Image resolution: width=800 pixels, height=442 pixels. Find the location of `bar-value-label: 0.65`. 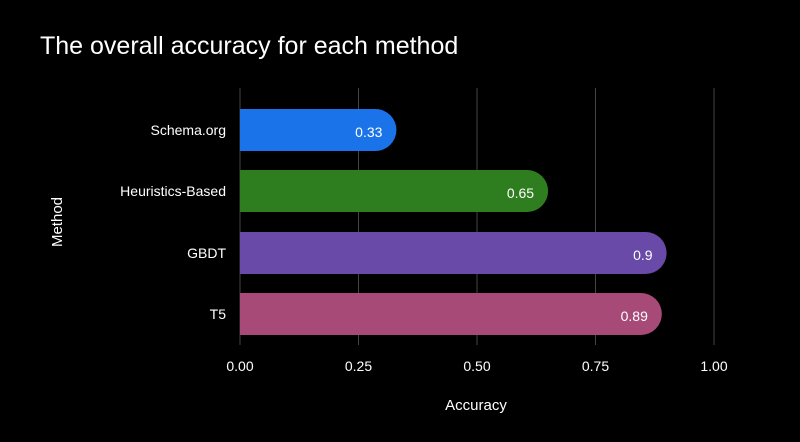

bar-value-label: 0.65 is located at coordinates (520, 193).